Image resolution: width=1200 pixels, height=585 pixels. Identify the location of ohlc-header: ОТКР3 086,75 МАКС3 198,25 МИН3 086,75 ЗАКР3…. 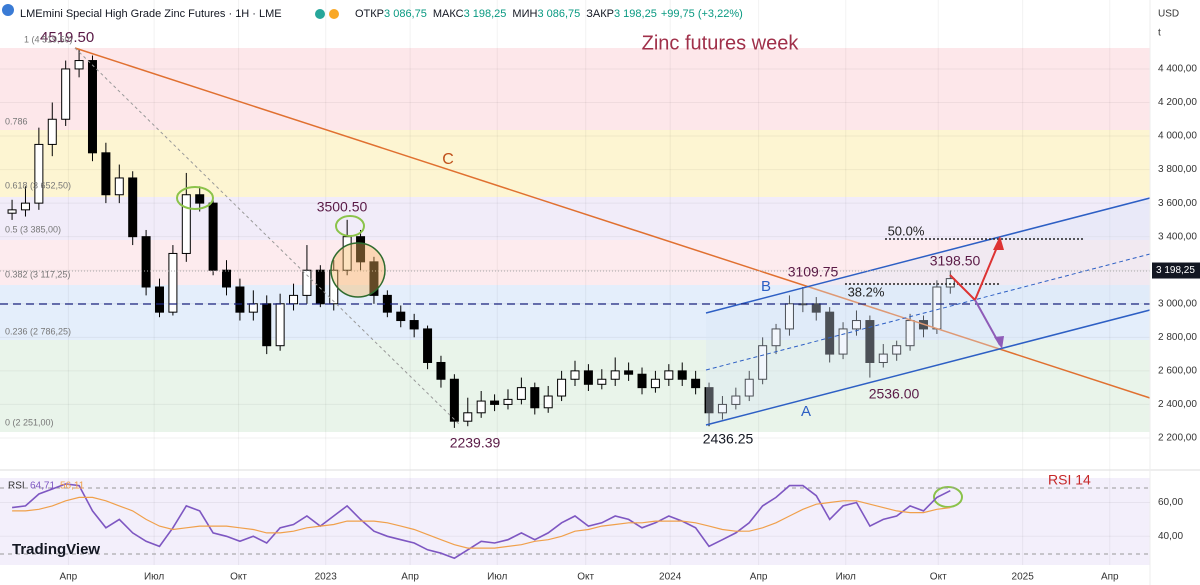
(549, 14).